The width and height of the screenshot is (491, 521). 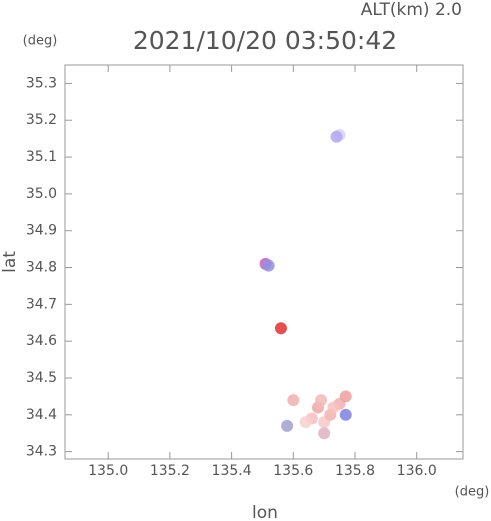 What do you see at coordinates (40, 41) in the screenshot?
I see `y-unit: (deg)` at bounding box center [40, 41].